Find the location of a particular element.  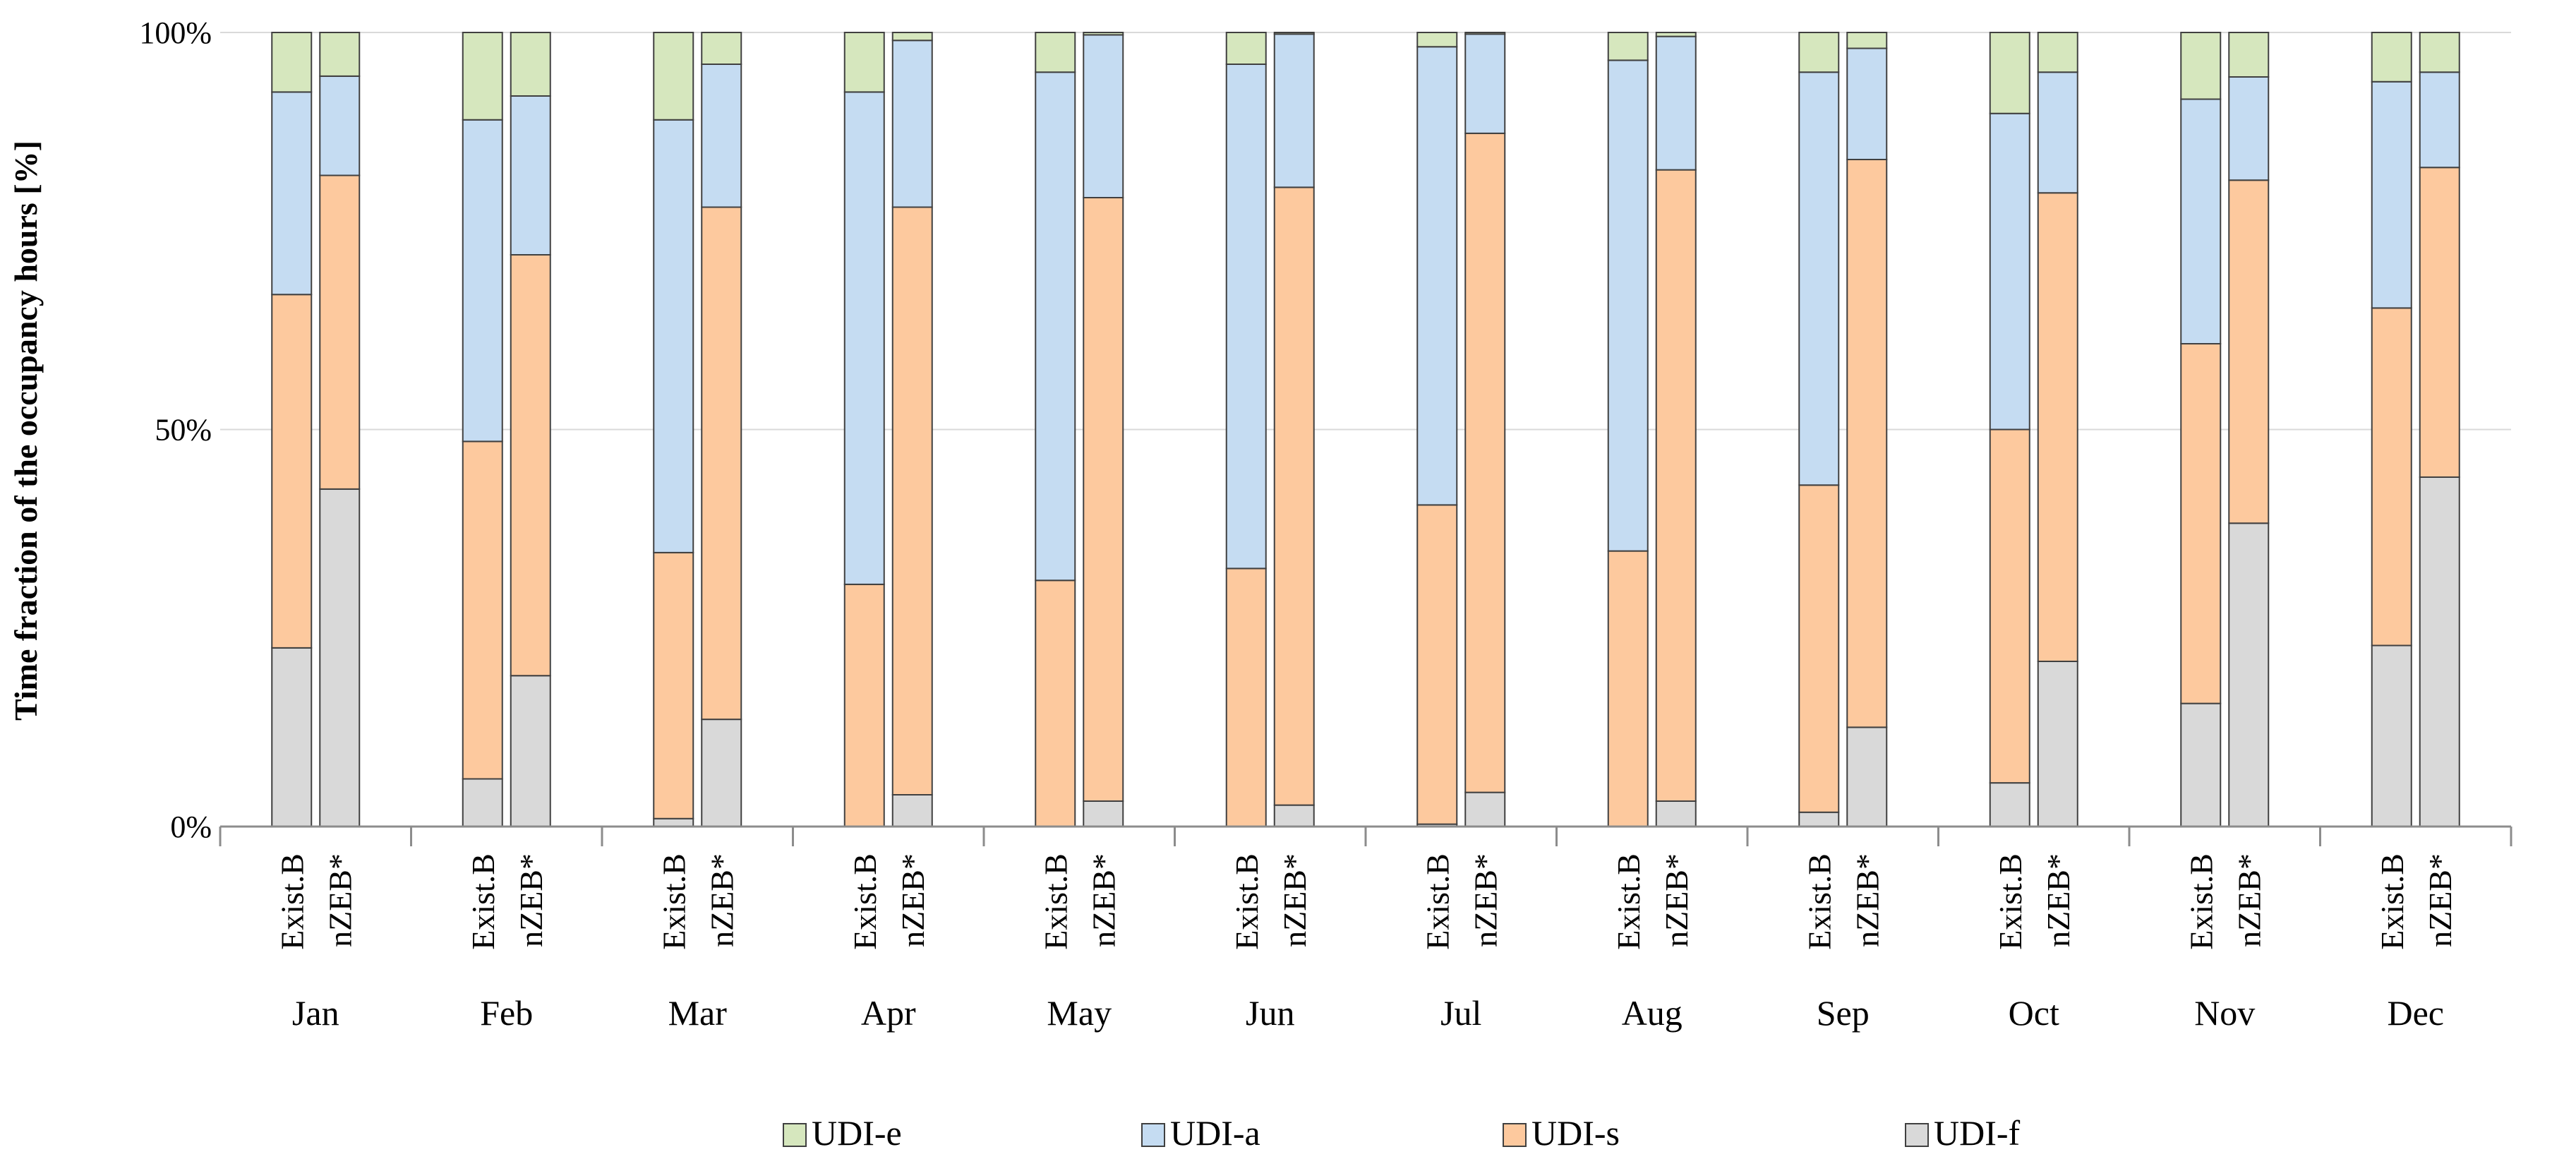

month-label: Oct is located at coordinates (2034, 1013).